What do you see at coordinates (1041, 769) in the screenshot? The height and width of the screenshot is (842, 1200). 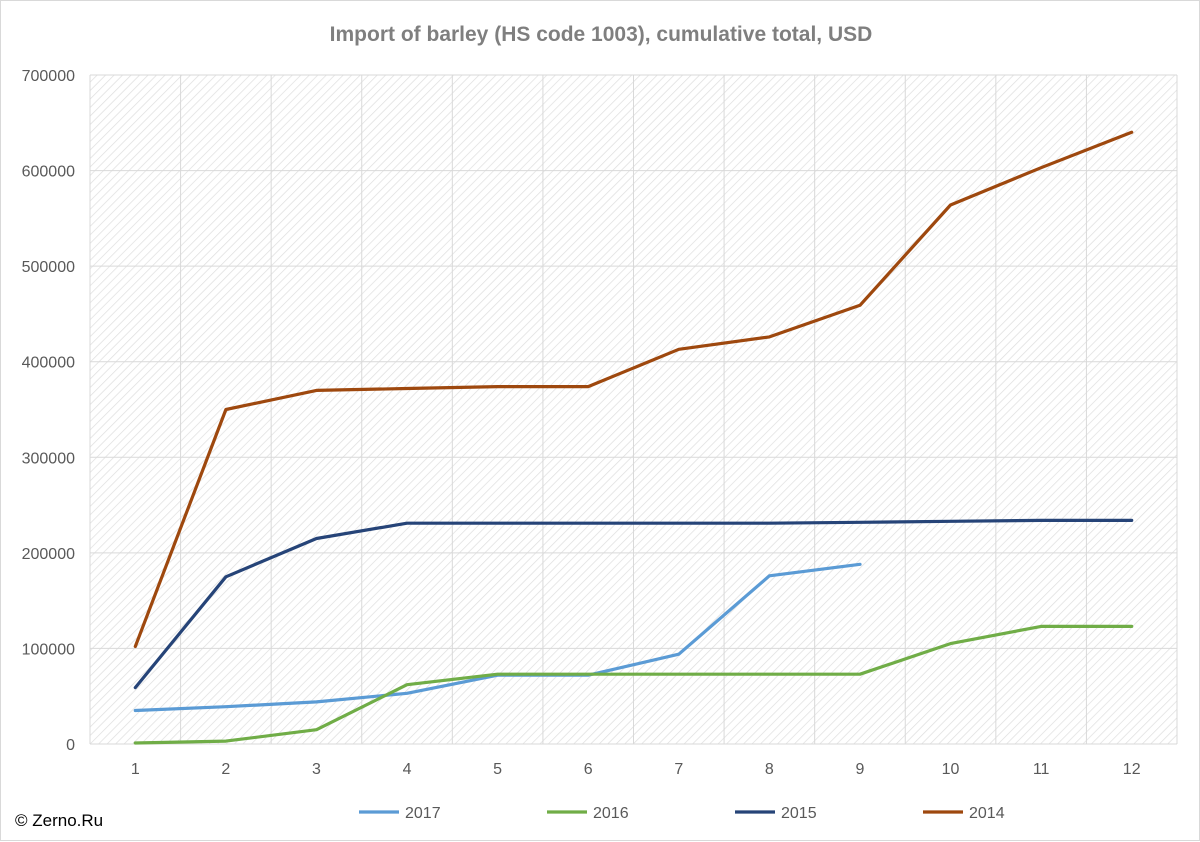 I see `x-tick-label: 11` at bounding box center [1041, 769].